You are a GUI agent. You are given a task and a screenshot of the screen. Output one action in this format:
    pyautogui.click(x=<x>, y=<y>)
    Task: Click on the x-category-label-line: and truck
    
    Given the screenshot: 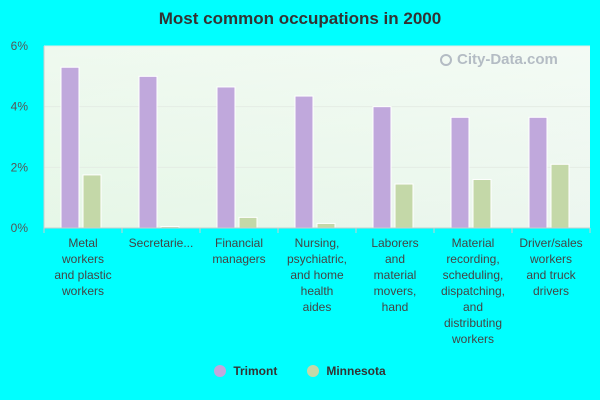 What is the action you would take?
    pyautogui.click(x=551, y=275)
    